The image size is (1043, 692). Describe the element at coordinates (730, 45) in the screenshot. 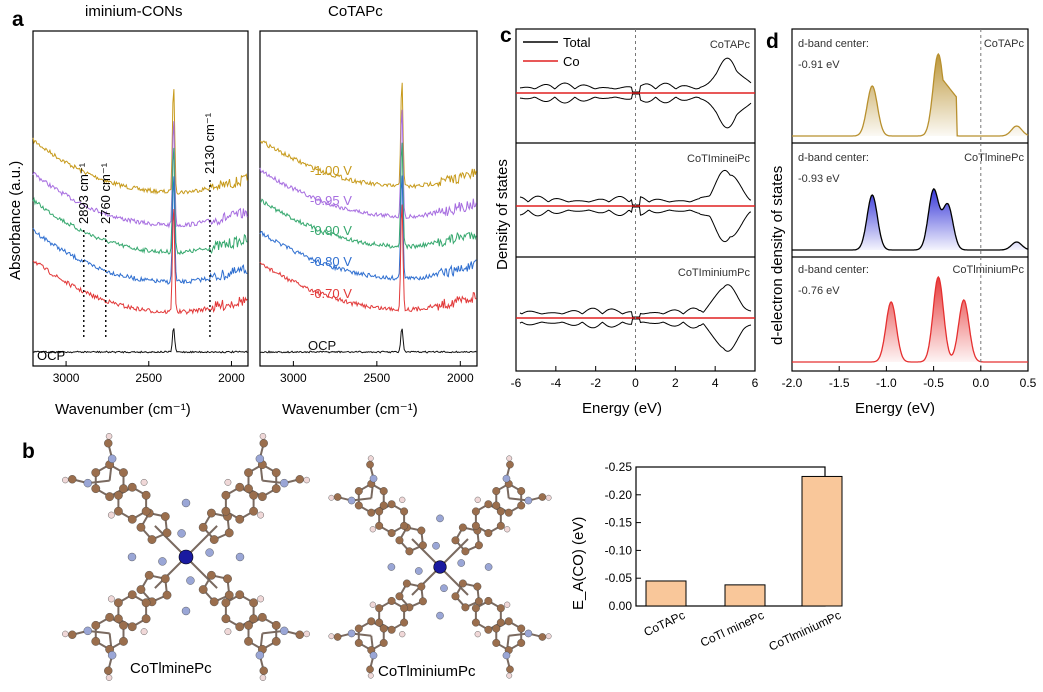

I see `dos-subpanel-label: CoTAPc` at that location.